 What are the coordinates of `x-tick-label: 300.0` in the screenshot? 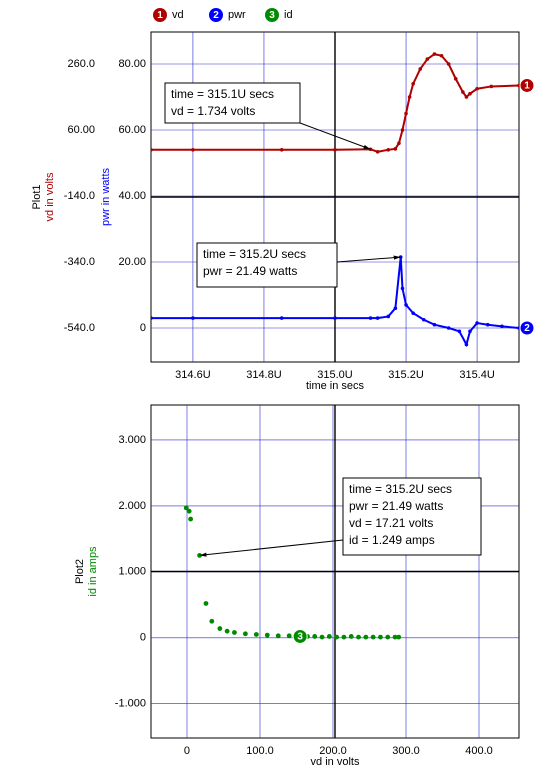 It's located at (406, 751).